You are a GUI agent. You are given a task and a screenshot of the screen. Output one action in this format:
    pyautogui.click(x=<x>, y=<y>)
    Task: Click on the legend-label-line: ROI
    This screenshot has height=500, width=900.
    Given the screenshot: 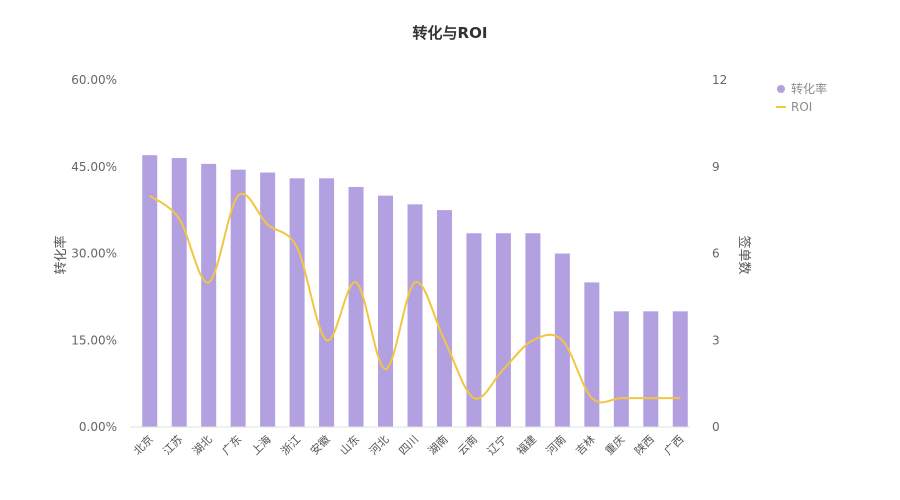 What is the action you would take?
    pyautogui.click(x=801, y=107)
    